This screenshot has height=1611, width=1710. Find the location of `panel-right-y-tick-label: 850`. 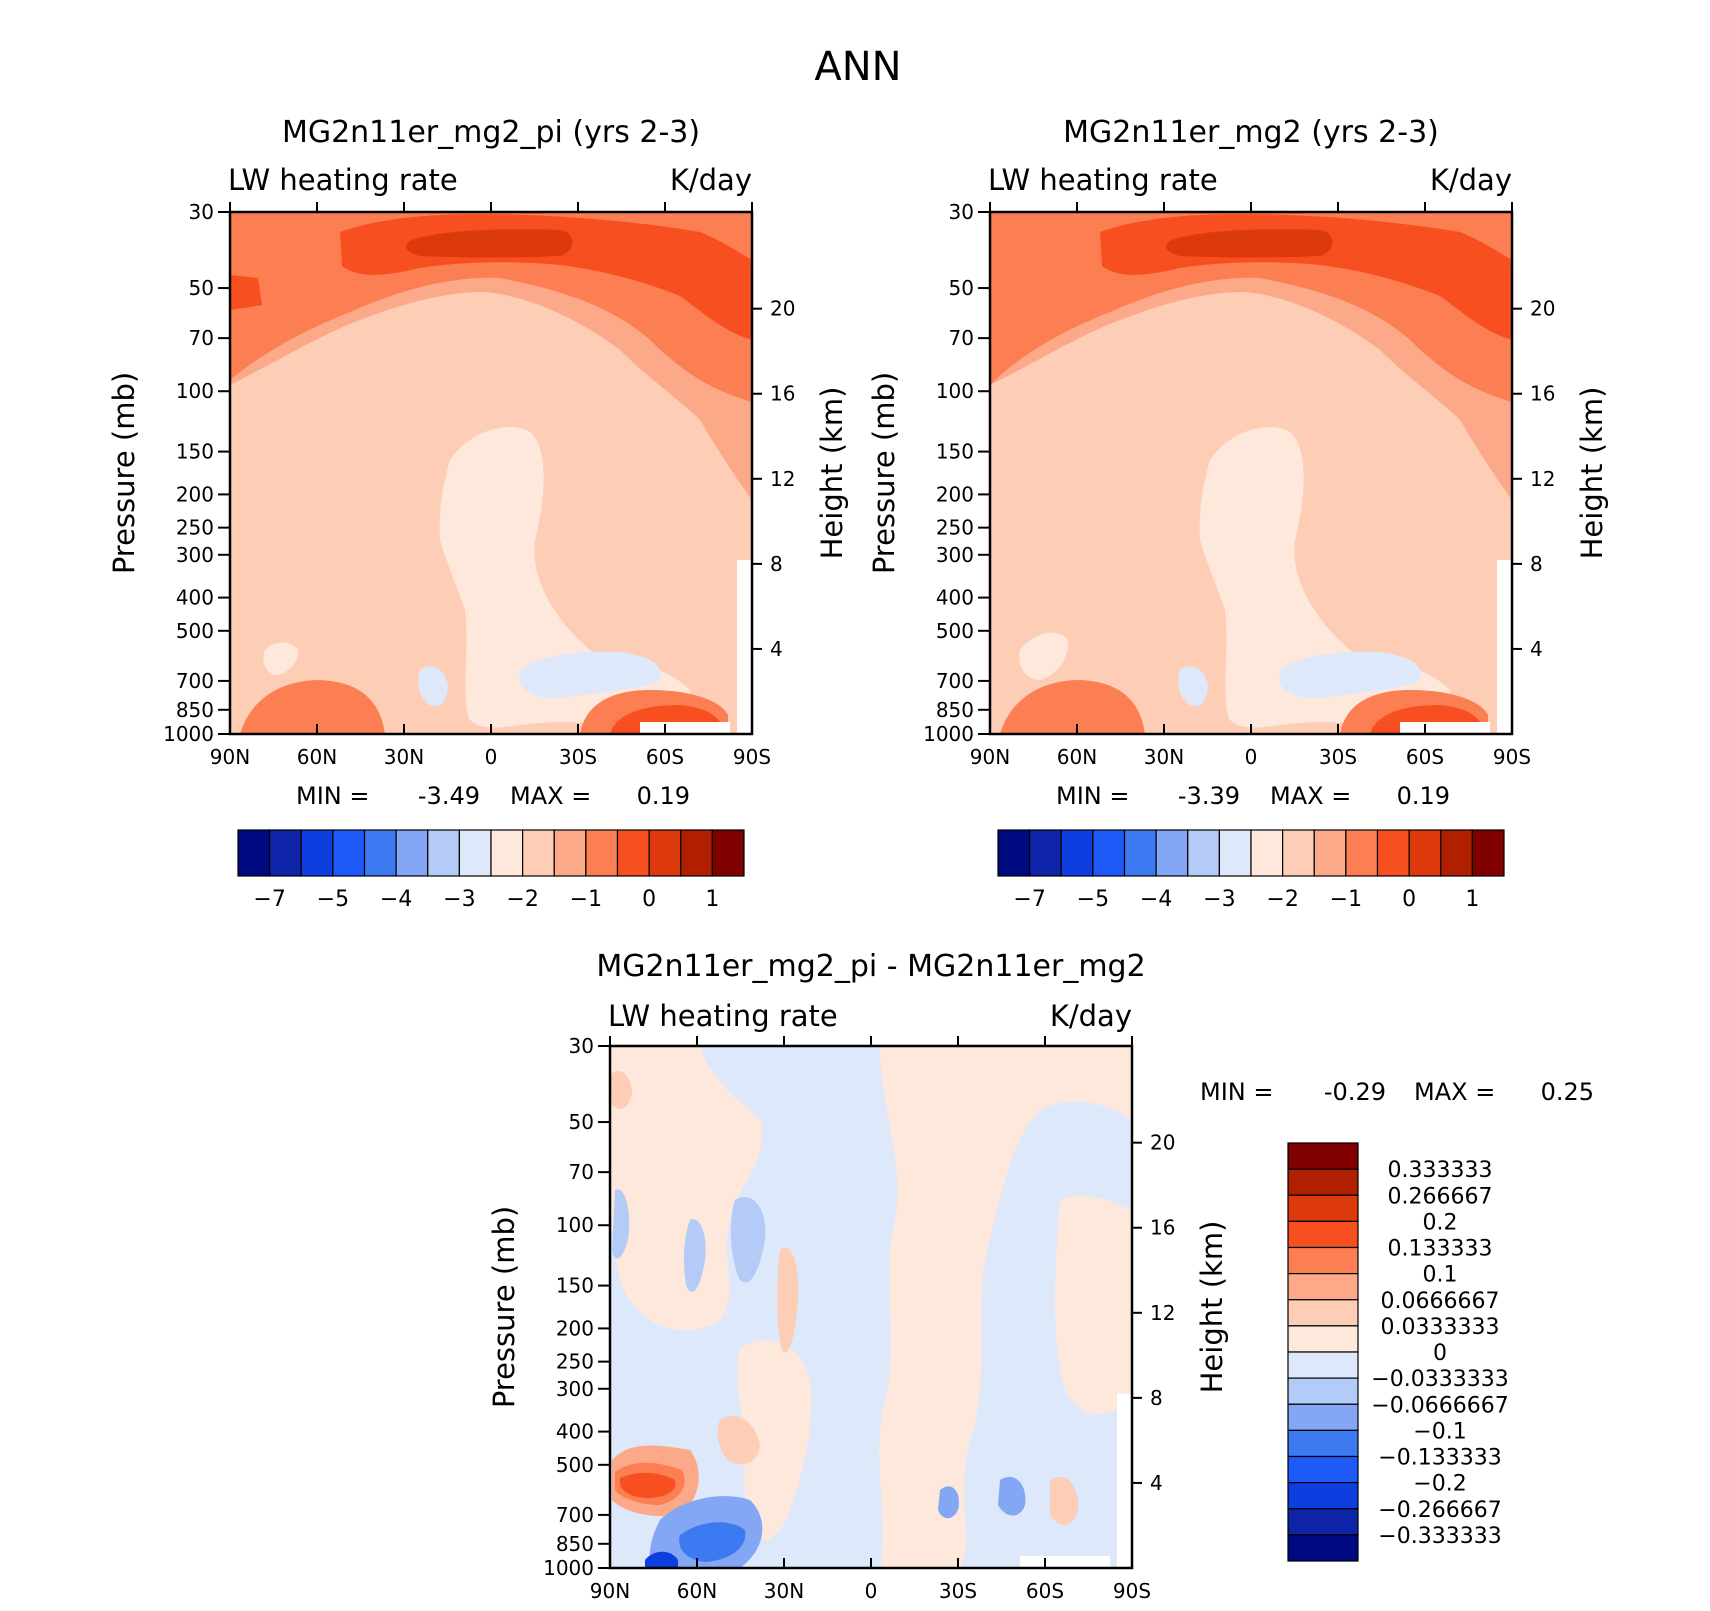

panel-right-y-tick-label: 850 is located at coordinates (955, 710).